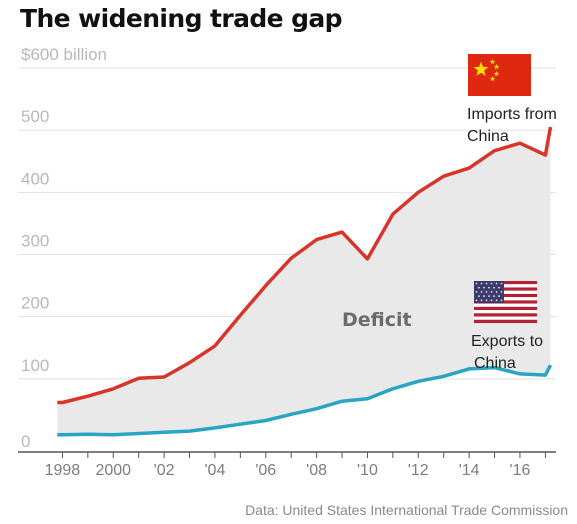 Image resolution: width=577 pixels, height=524 pixels. I want to click on y-tick-label-500: 500, so click(35, 116).